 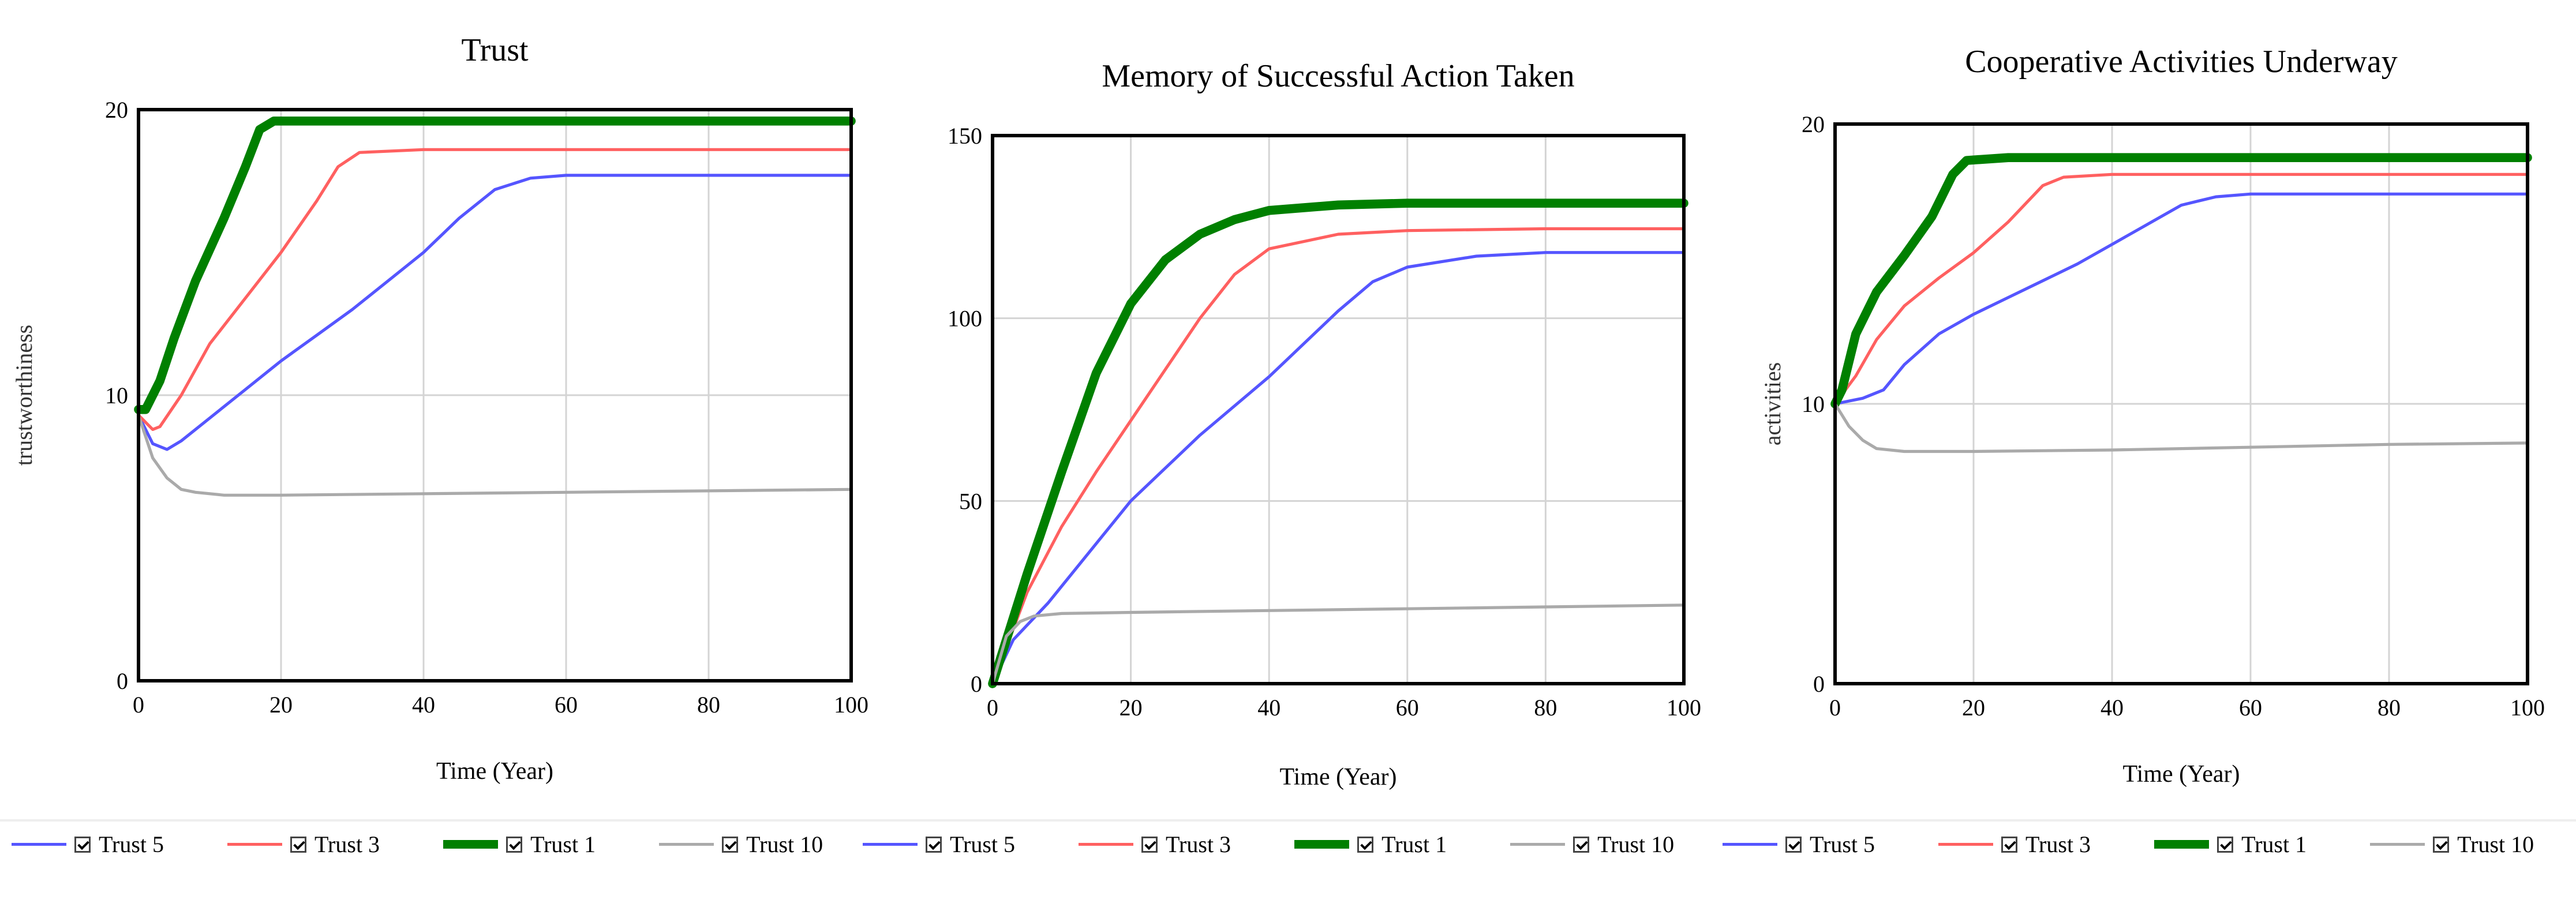 I want to click on legend-trust: Trust 5 Trust 3 Trust 1 Trust 10, so click(x=417, y=844).